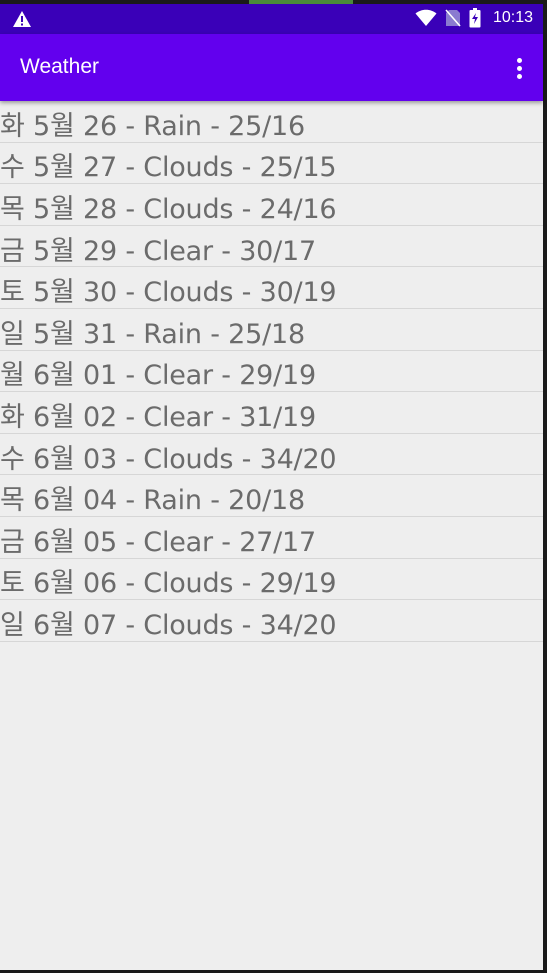 The image size is (547, 973). I want to click on forecast-item-text: 일 6월 07 - Clouds - 34/20, so click(168, 625).